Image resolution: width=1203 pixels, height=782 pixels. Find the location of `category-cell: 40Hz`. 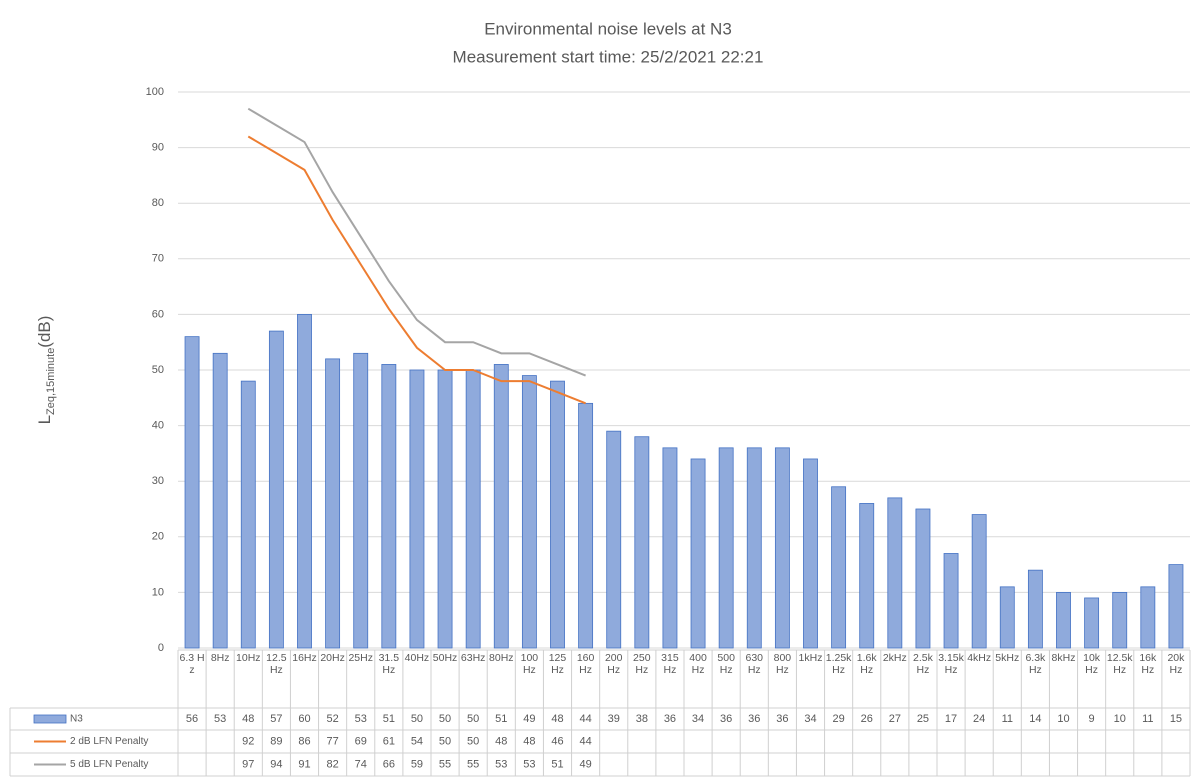

category-cell: 40Hz is located at coordinates (417, 658).